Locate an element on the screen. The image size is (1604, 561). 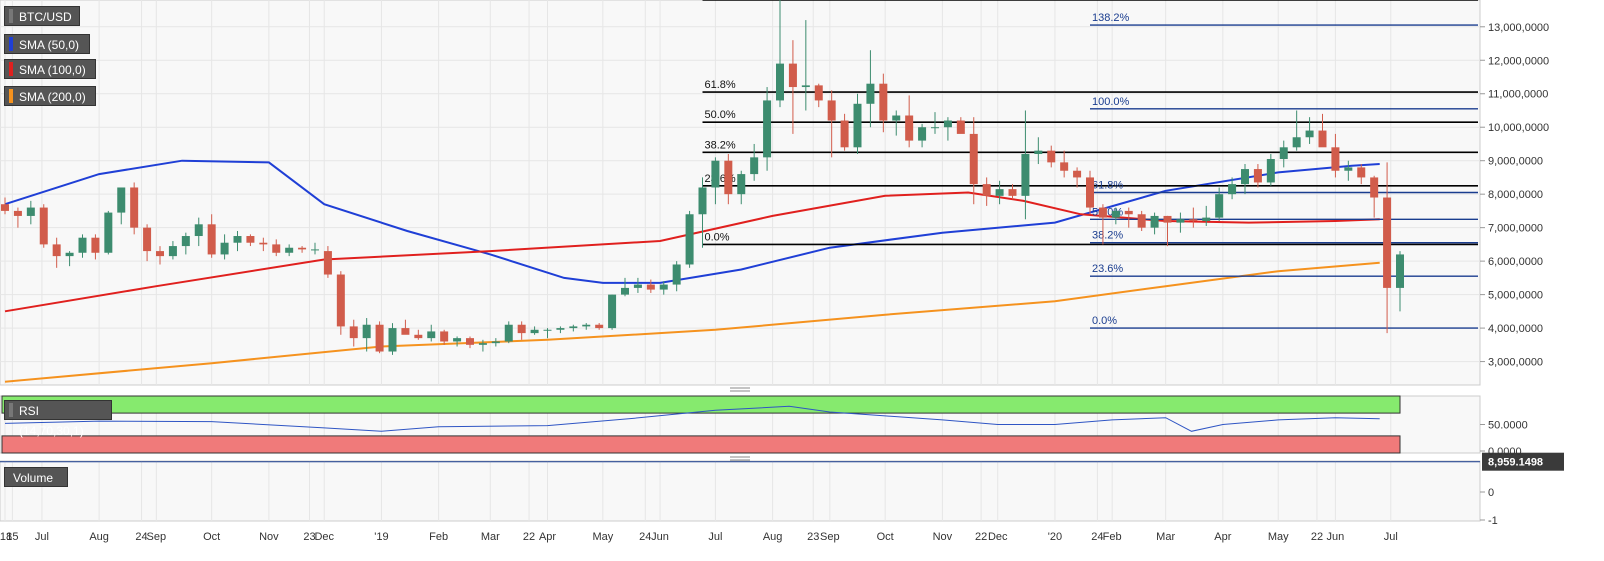
fib-level-label: 0.0% is located at coordinates (717, 237).